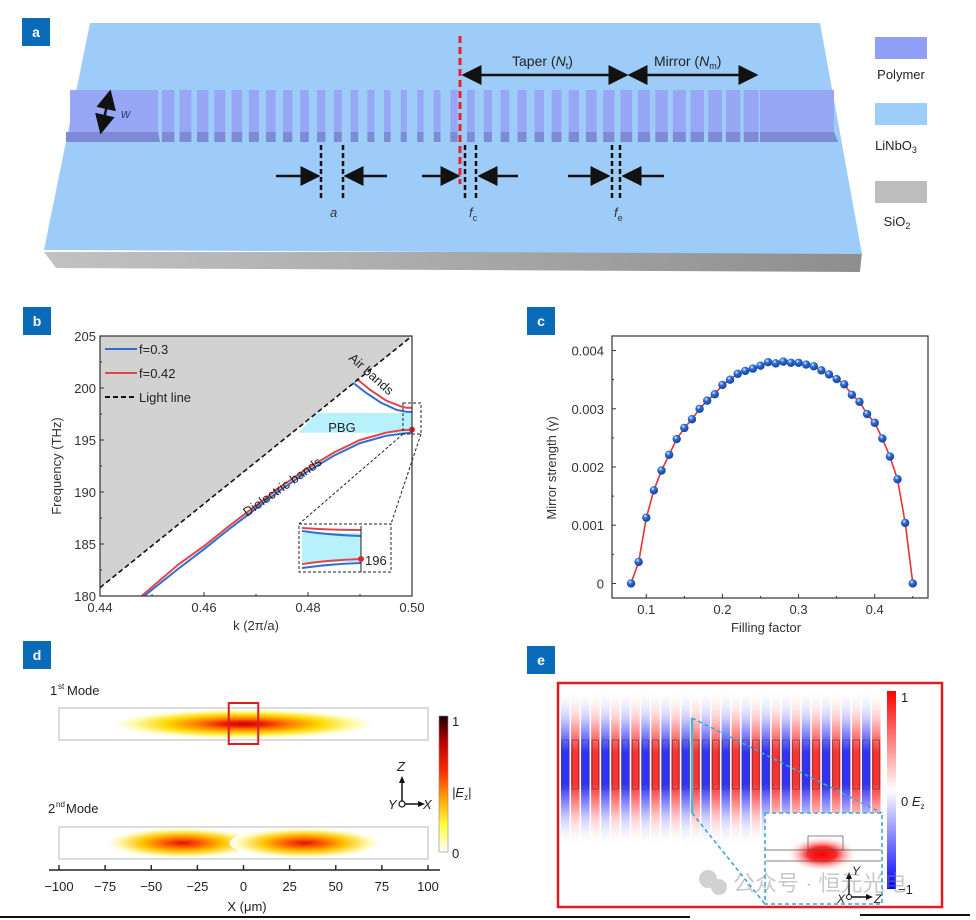 This screenshot has height=920, width=976. What do you see at coordinates (85, 492) in the screenshot?
I see `y-tick-label: 190` at bounding box center [85, 492].